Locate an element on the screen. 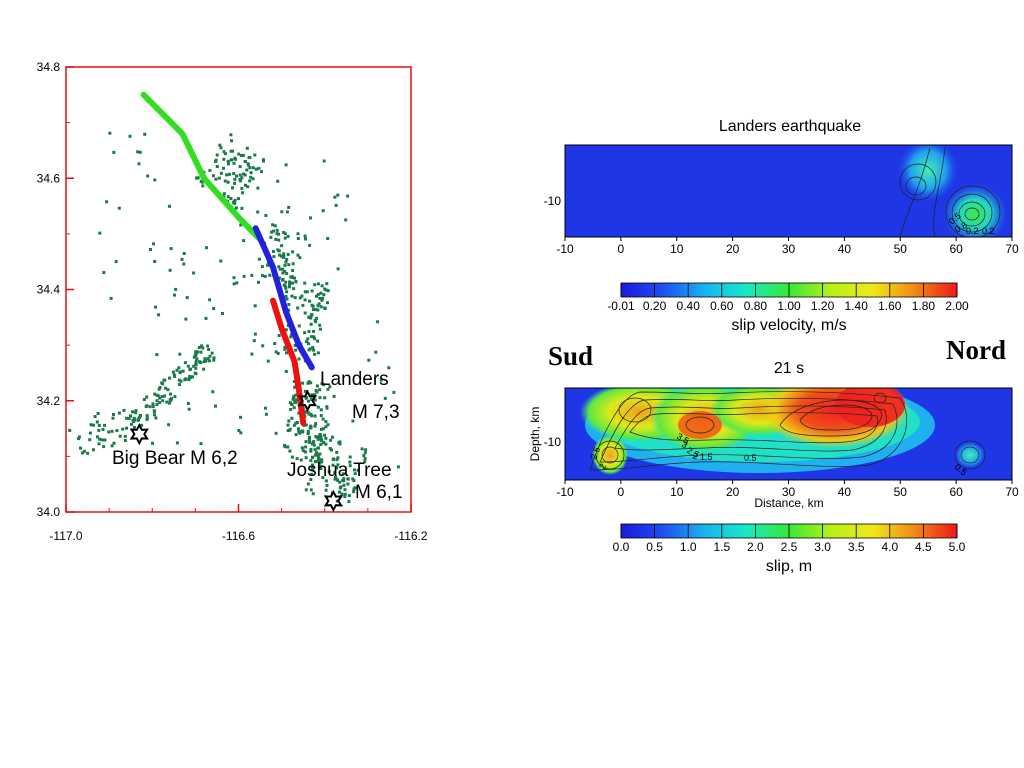  slip-patch-local is located at coordinates (700, 425).